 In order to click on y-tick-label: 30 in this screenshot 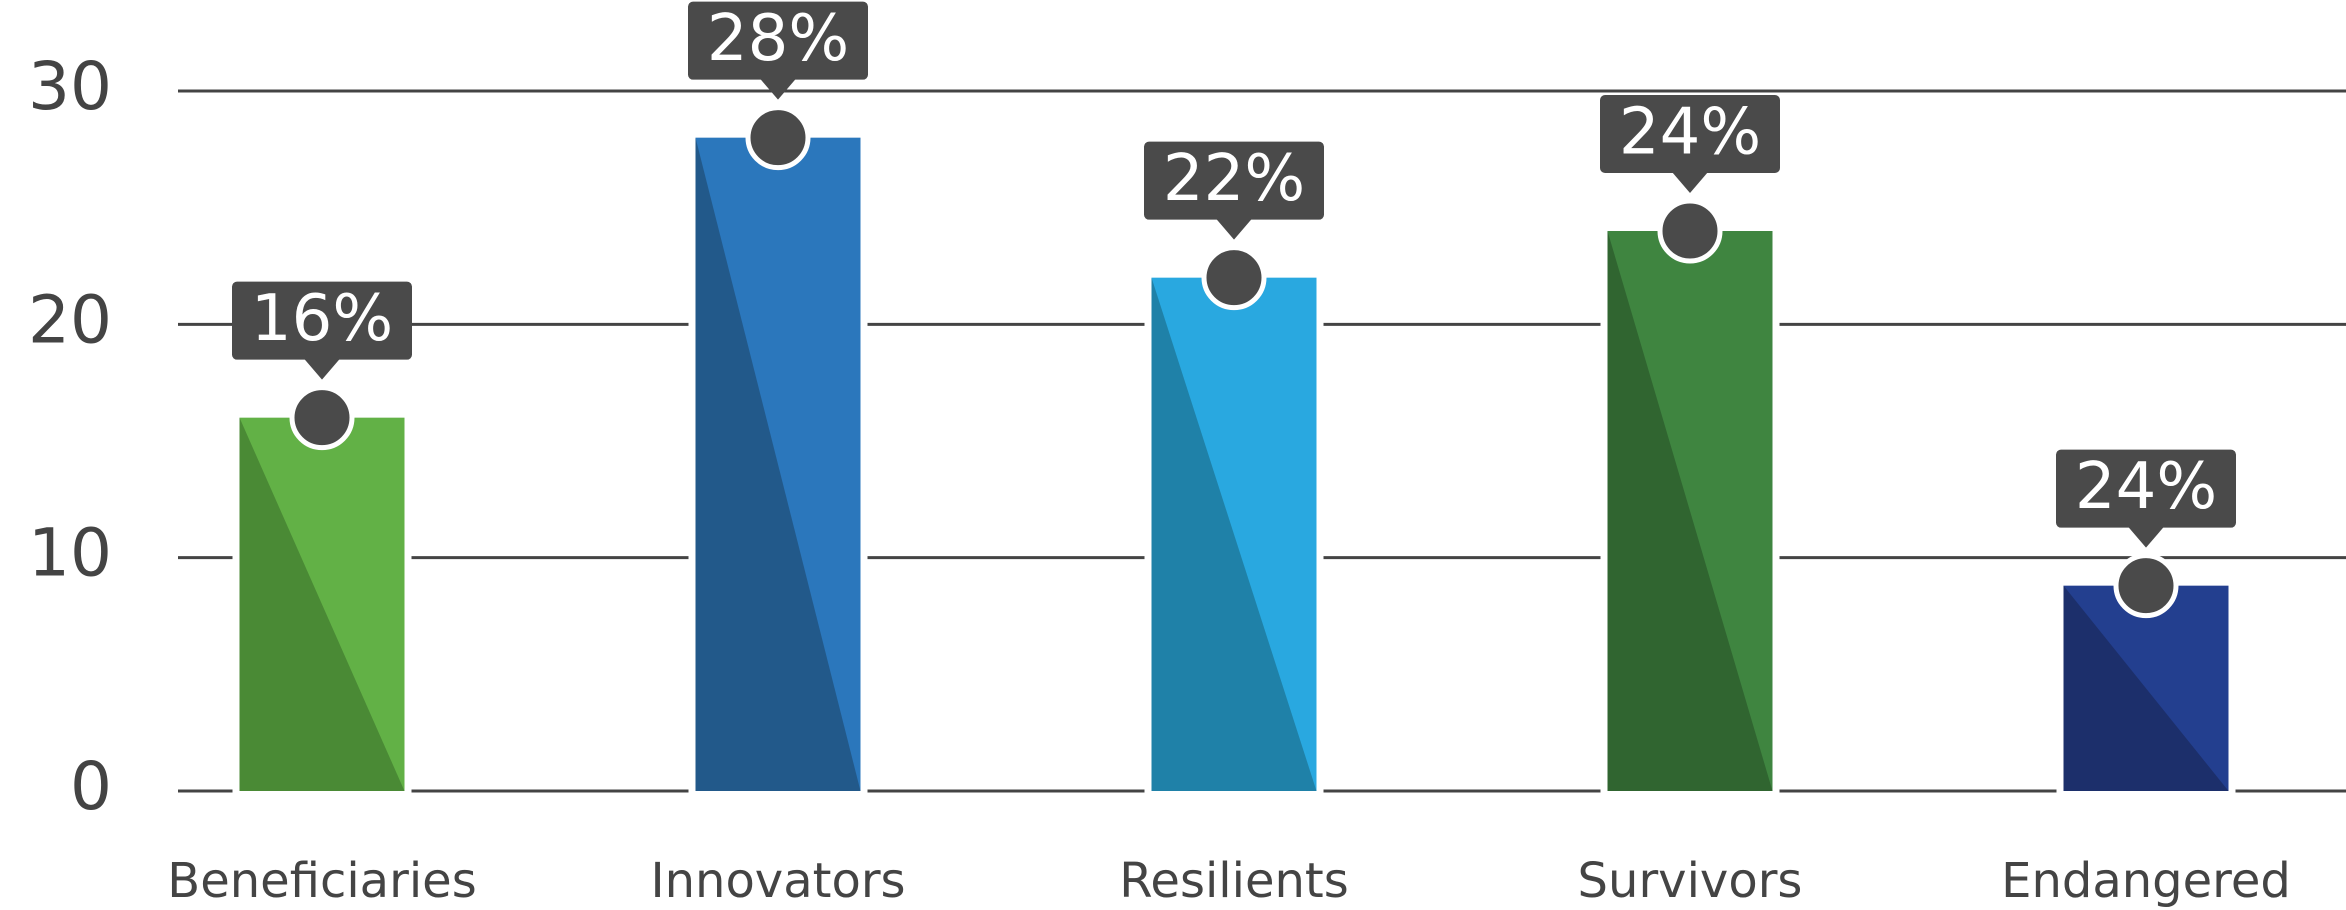, I will do `click(70, 86)`.